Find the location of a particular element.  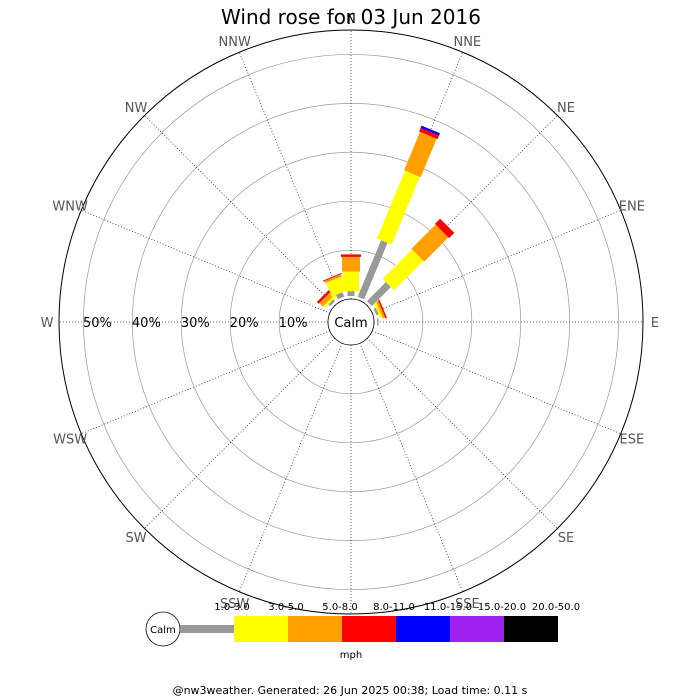

wind-bars is located at coordinates (385, 225).